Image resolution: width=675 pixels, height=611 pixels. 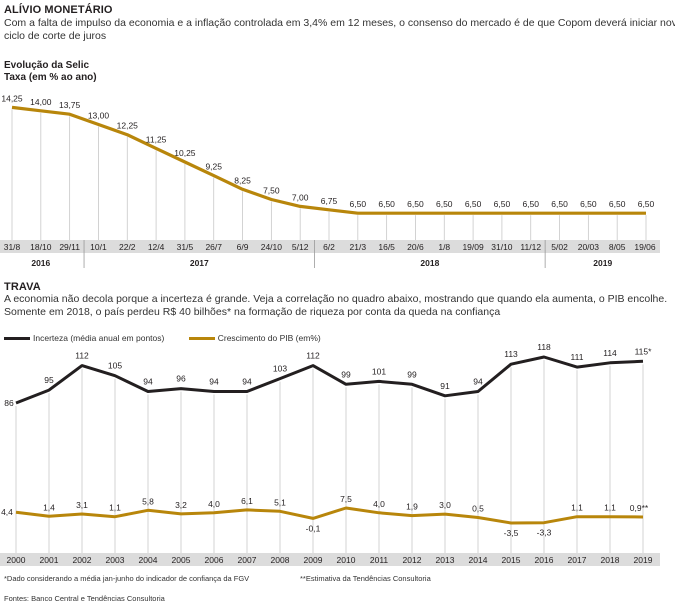 I want to click on trava-axis-band, so click(x=330, y=559).